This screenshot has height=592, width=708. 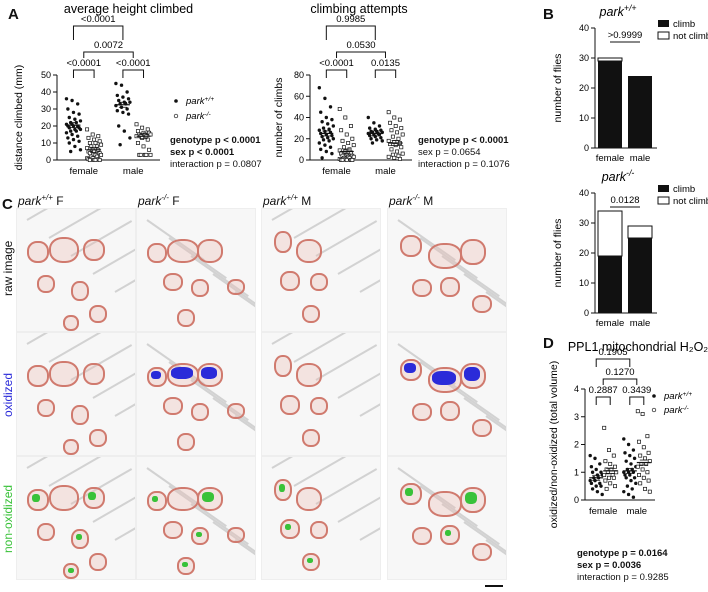 I want to click on chart-title: PPL1 mitochondrial H₂O₂, so click(x=638, y=347).